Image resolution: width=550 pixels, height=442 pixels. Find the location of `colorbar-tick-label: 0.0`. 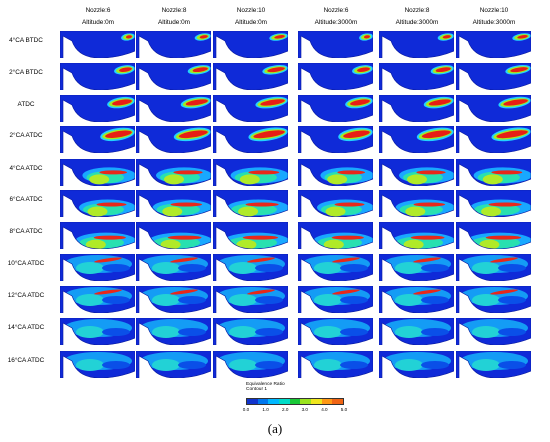

colorbar-tick-label: 0.0 is located at coordinates (246, 409).